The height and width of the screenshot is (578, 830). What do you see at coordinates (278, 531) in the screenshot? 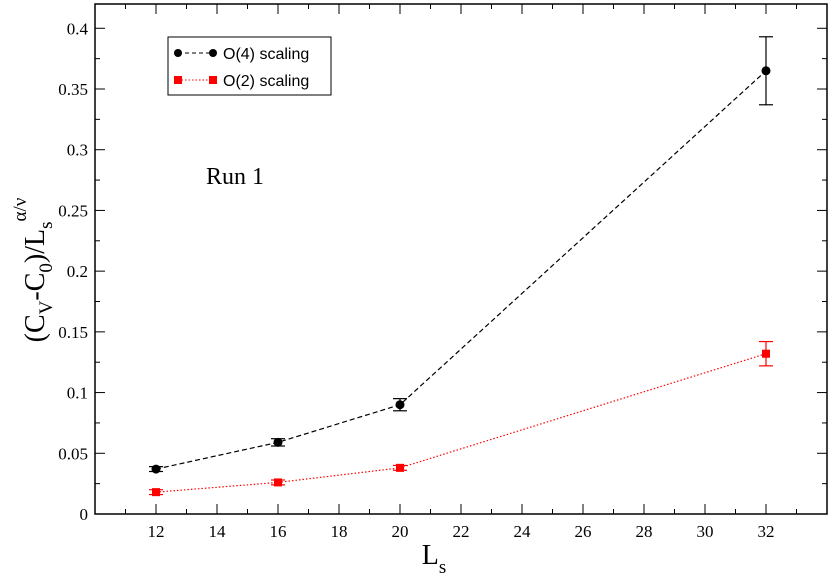
I see `x-tick-label: 16` at bounding box center [278, 531].